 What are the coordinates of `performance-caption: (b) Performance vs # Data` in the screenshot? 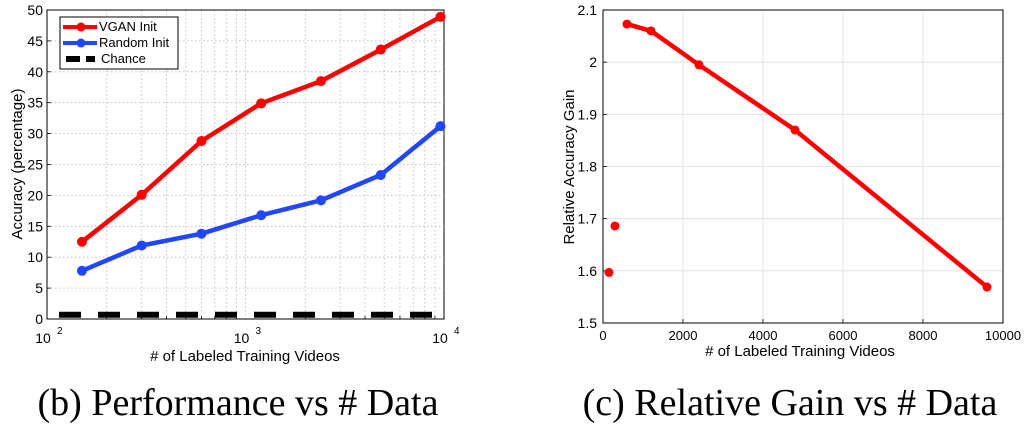 It's located at (238, 403).